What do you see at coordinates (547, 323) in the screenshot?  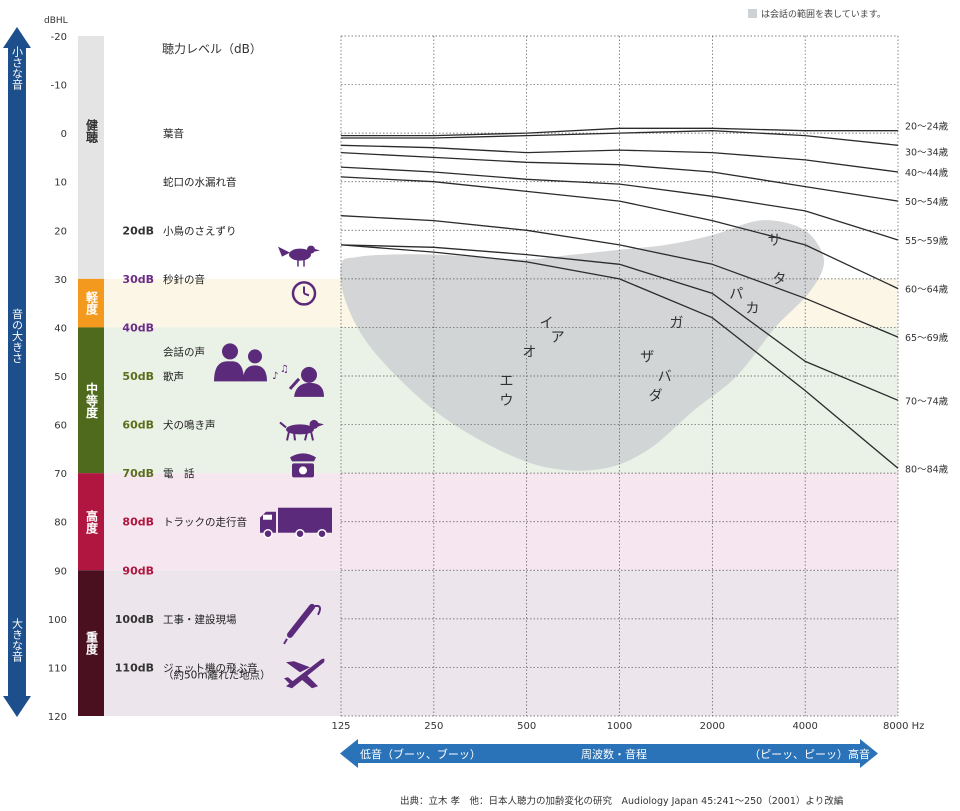 I see `phoneme-label: イ` at bounding box center [547, 323].